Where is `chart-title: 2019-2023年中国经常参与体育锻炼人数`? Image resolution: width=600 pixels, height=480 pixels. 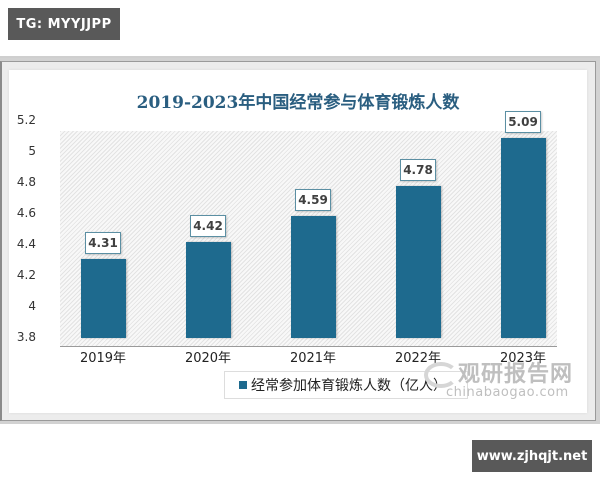
chart-title: 2019-2023年中国经常参与体育锻炼人数 is located at coordinates (298, 103).